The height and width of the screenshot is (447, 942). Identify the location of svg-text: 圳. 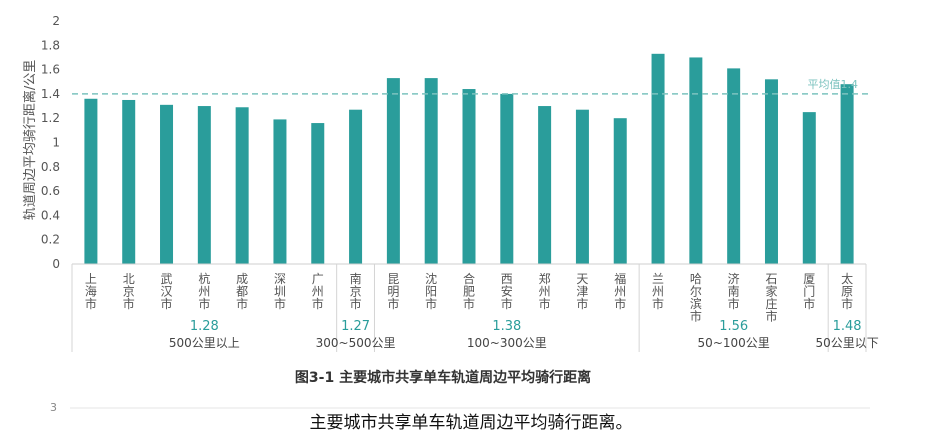
(280, 292).